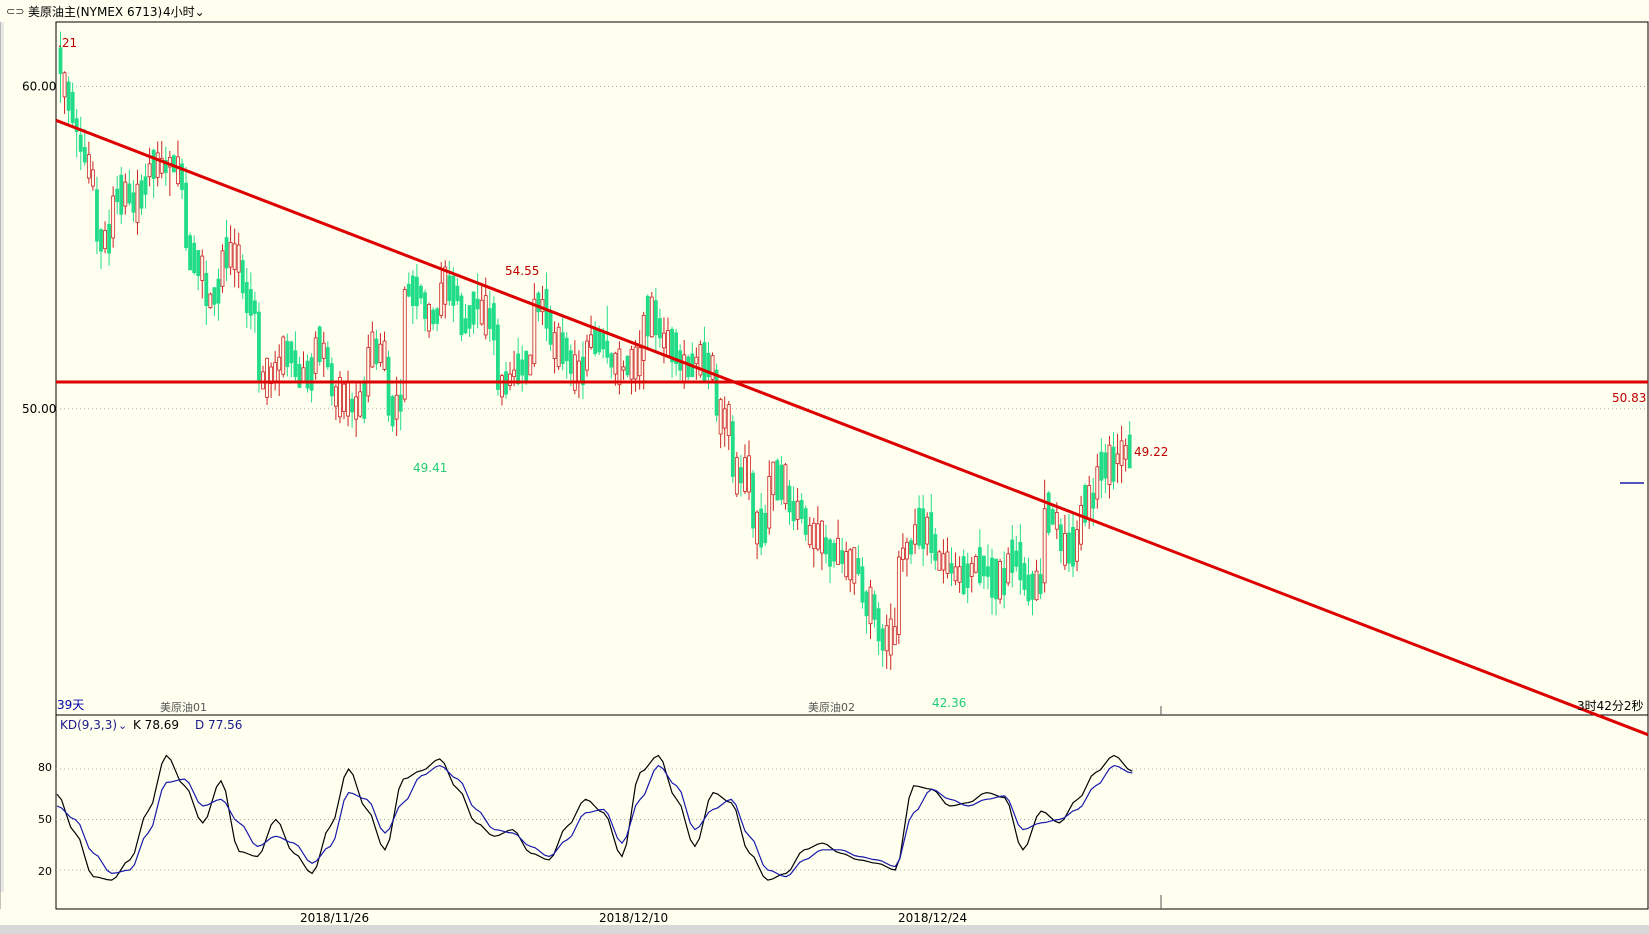 The image size is (1649, 934). I want to click on kd-indicator-name: KD(9,3,3), so click(88, 725).